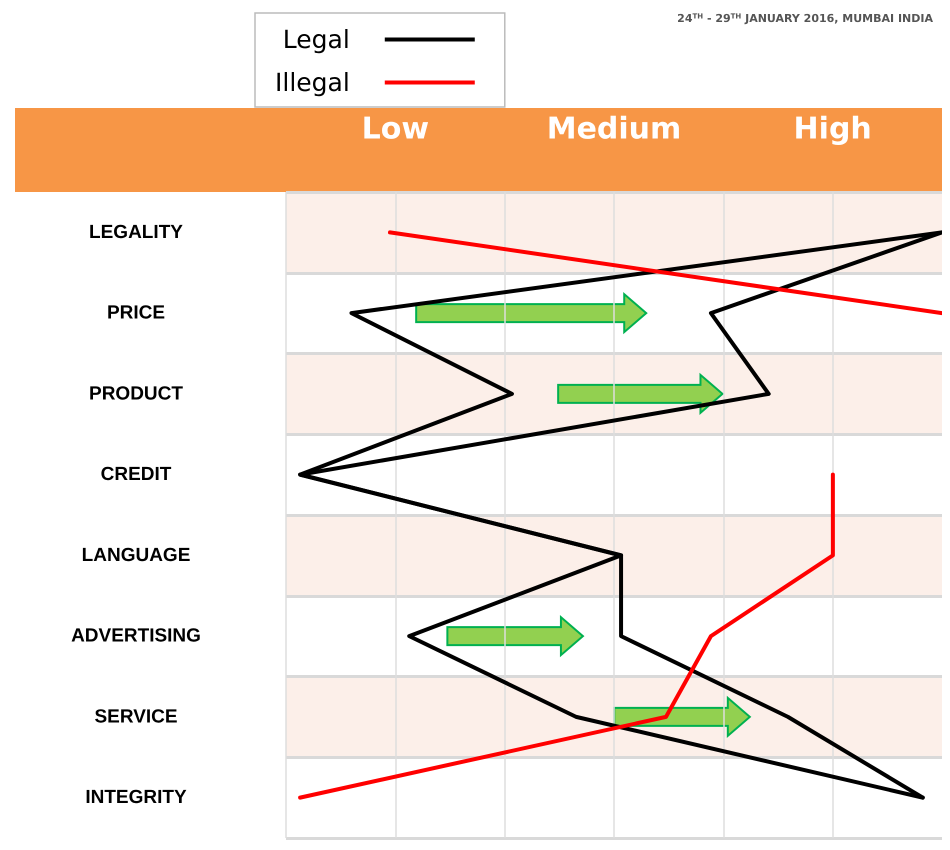  I want to click on legend-label: Legal, so click(316, 39).